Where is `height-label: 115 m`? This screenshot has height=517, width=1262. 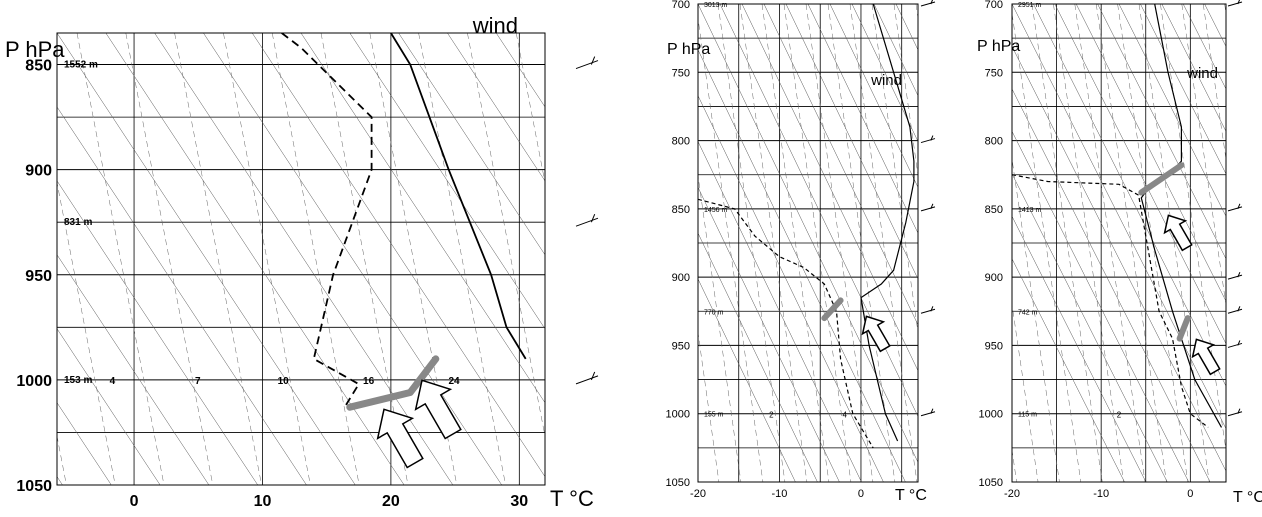 height-label: 115 m is located at coordinates (1027, 415).